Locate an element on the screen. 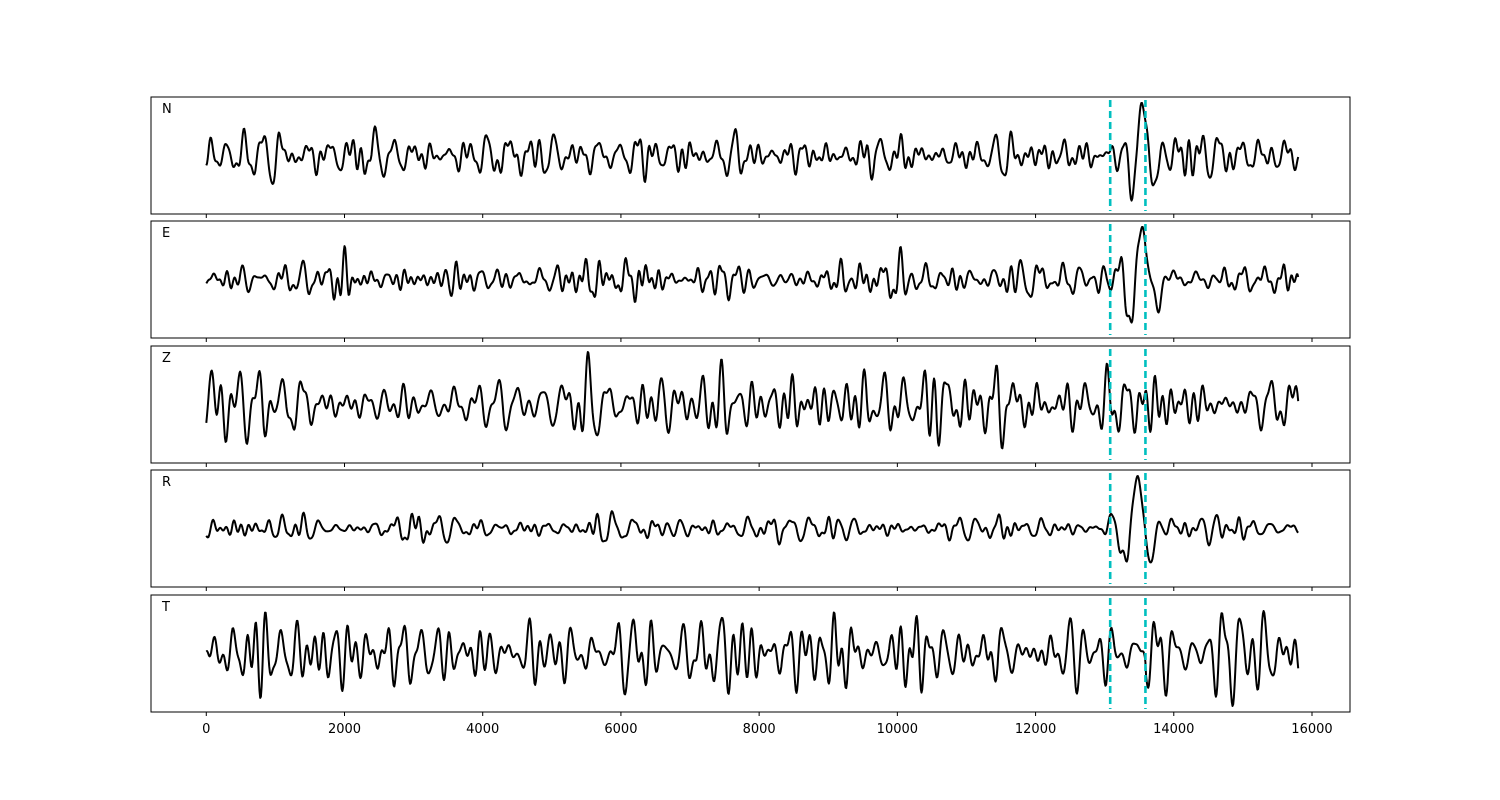  x-tick-label: 2000 is located at coordinates (344, 729).